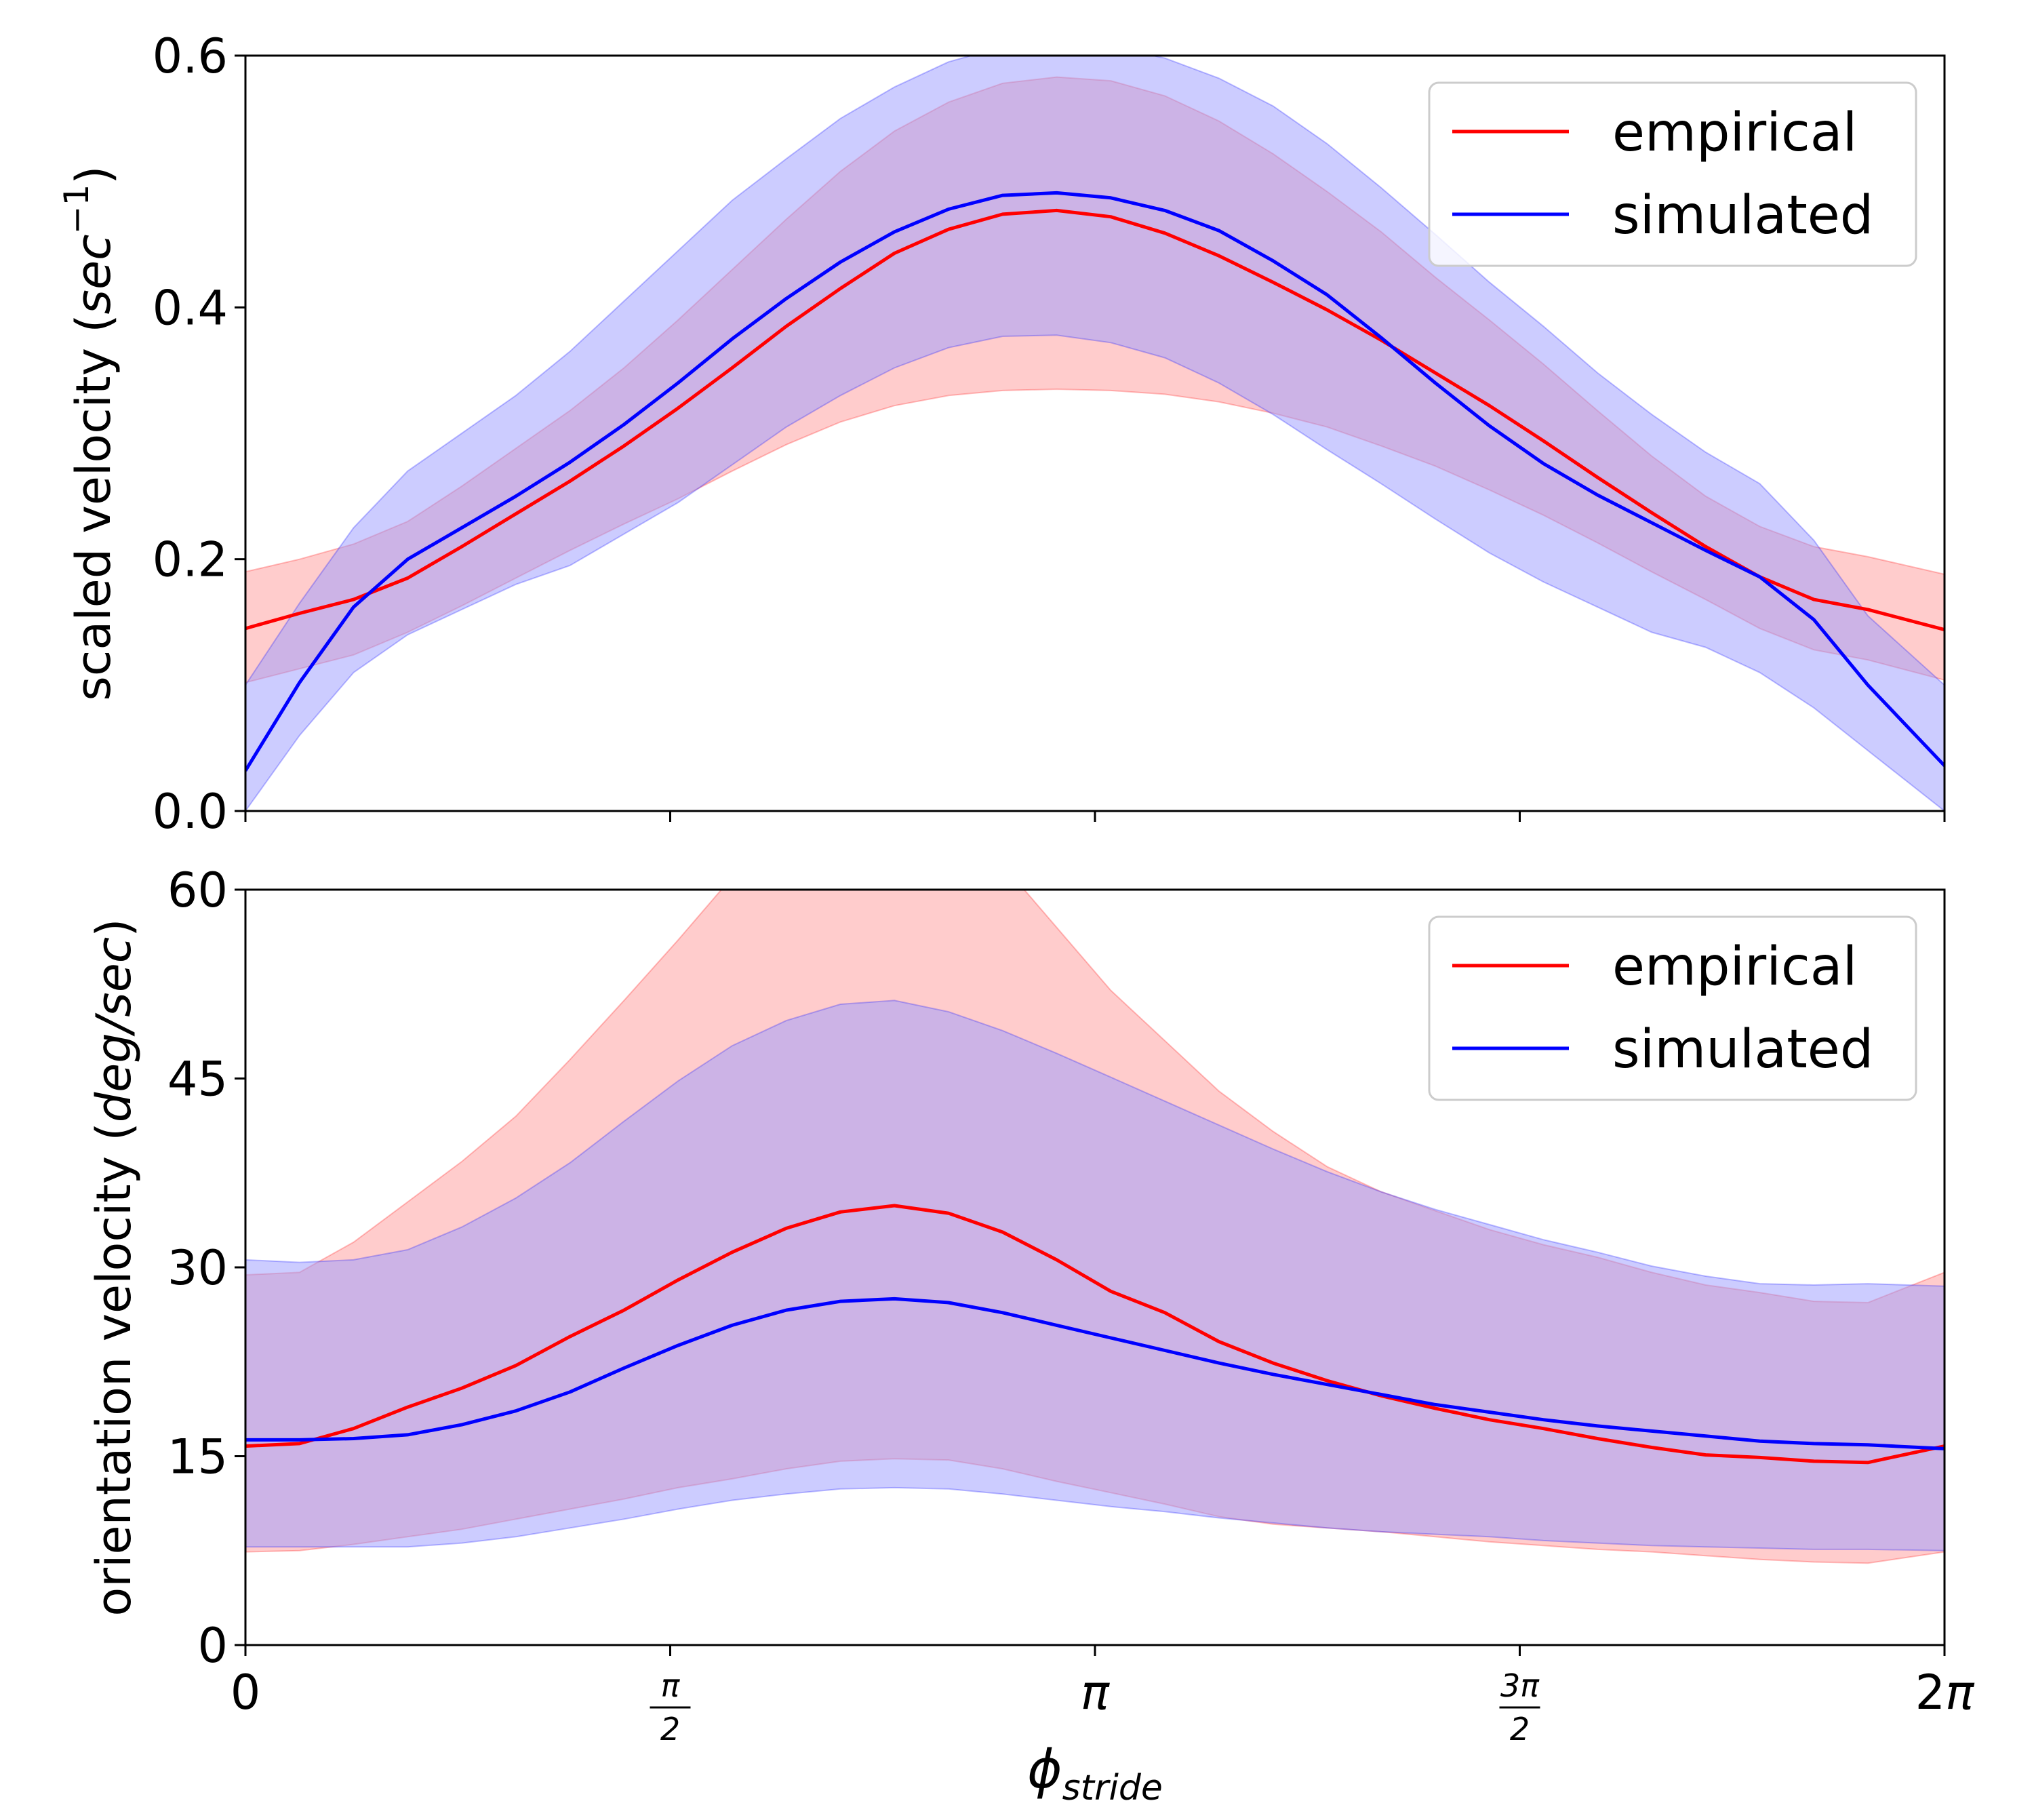 The width and height of the screenshot is (2034, 1820). What do you see at coordinates (190, 56) in the screenshot?
I see `y-tick-label: 0.6` at bounding box center [190, 56].